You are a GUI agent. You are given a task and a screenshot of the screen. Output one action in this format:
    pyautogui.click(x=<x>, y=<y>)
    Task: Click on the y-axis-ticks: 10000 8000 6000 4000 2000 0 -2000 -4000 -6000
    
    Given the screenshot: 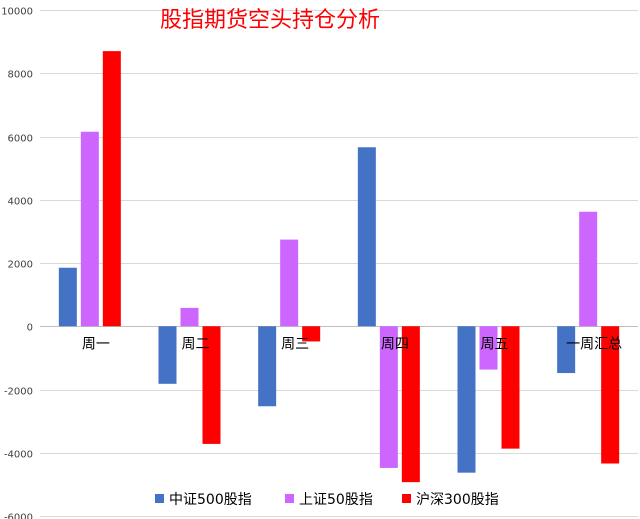 What is the action you would take?
    pyautogui.click(x=17, y=263)
    